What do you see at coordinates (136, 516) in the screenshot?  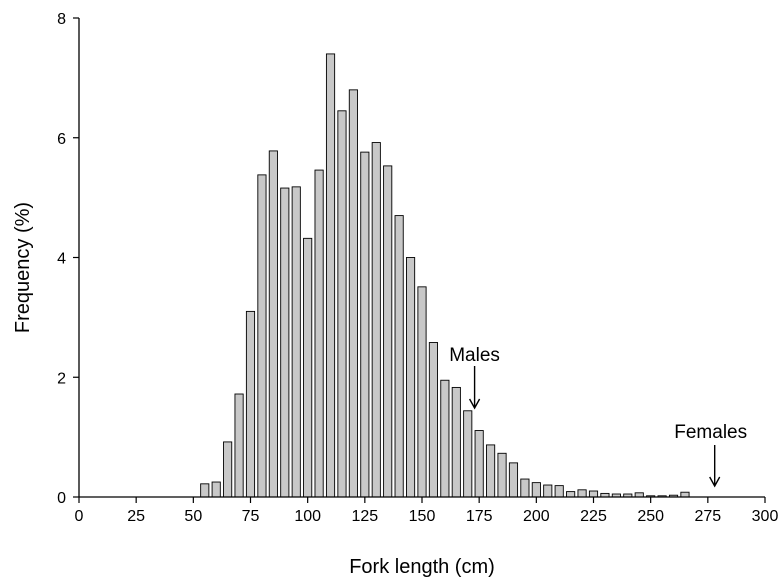 I see `x-tick-label: 25` at bounding box center [136, 516].